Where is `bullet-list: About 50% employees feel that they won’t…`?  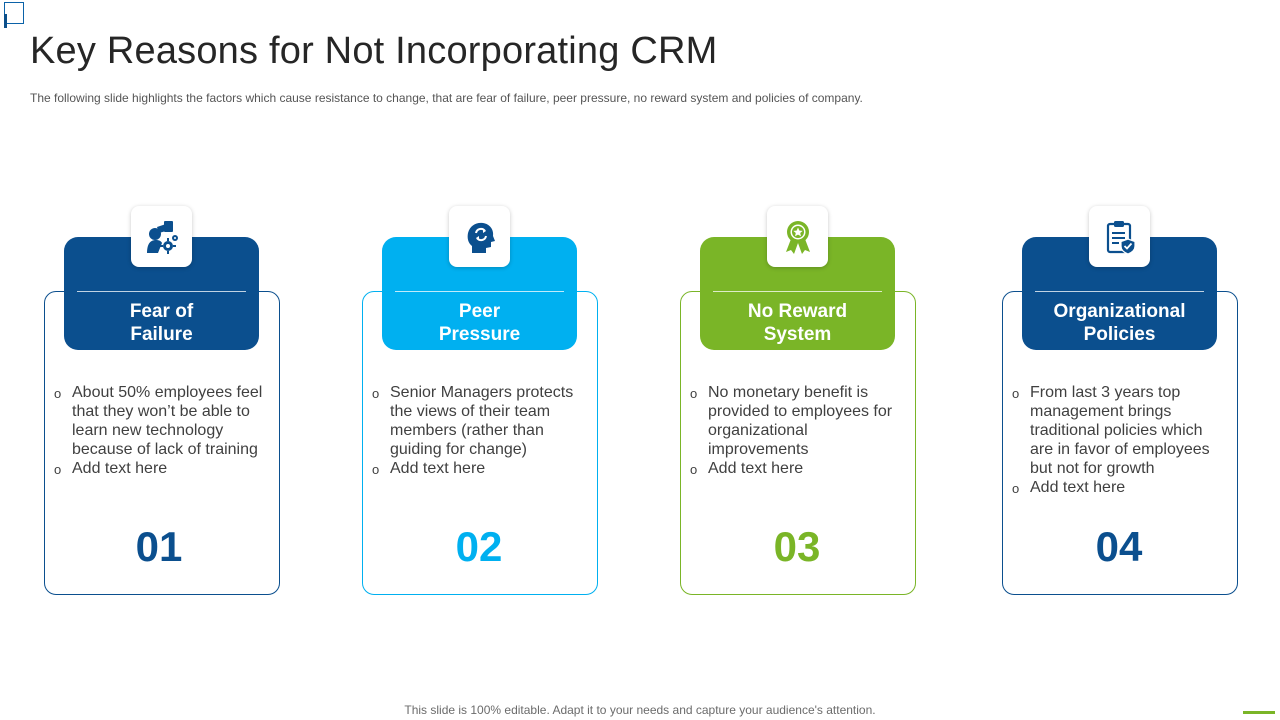
bullet-list: About 50% employees feel that they won’t… is located at coordinates (163, 431).